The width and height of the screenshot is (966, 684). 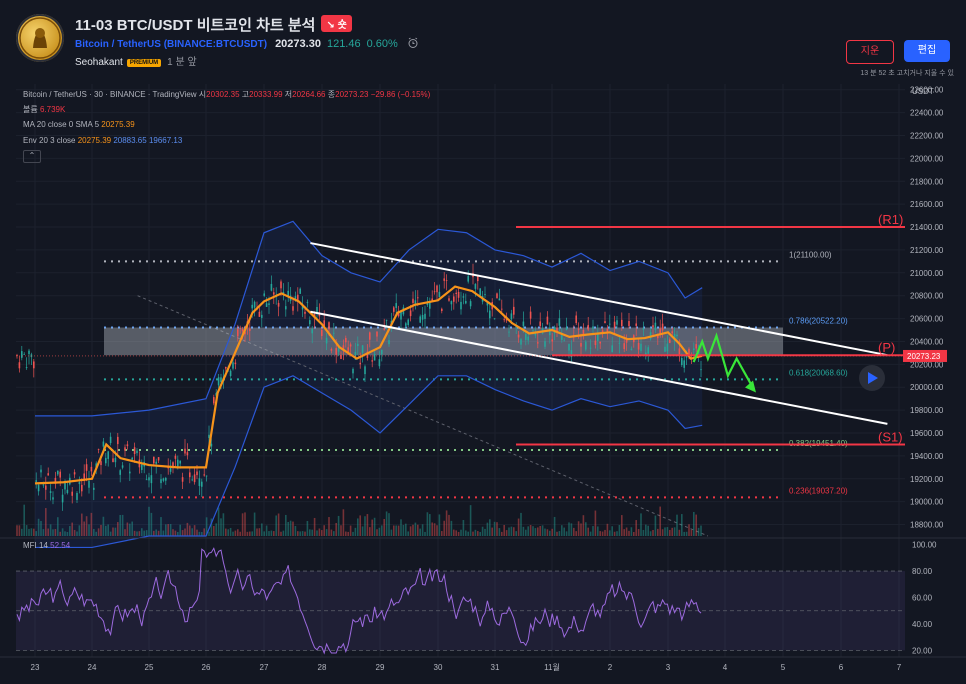 What do you see at coordinates (171, 44) in the screenshot?
I see `pair-link: Bitcoin / TetherUS (BINANCE:BTCUSDT)` at bounding box center [171, 44].